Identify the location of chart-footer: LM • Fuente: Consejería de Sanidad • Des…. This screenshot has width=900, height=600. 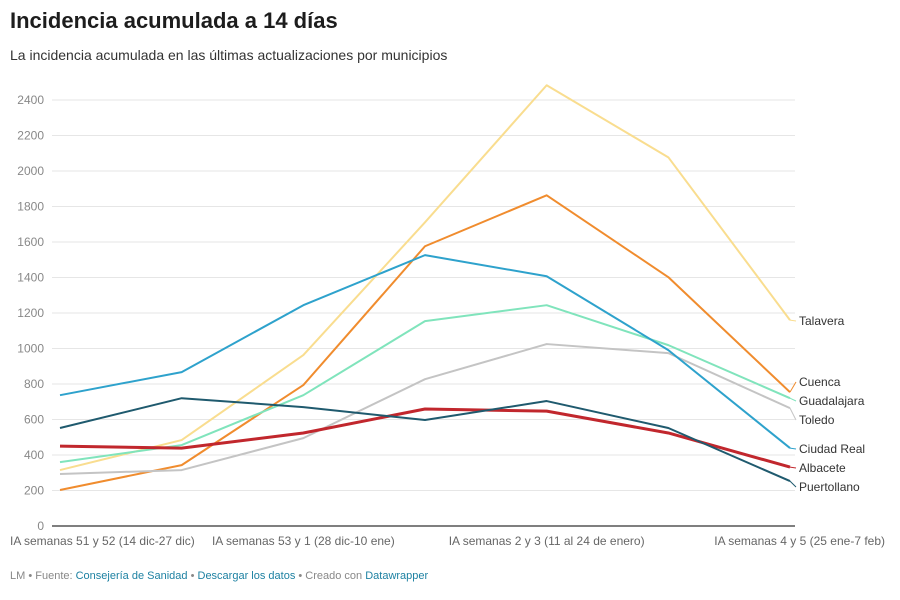
(219, 576).